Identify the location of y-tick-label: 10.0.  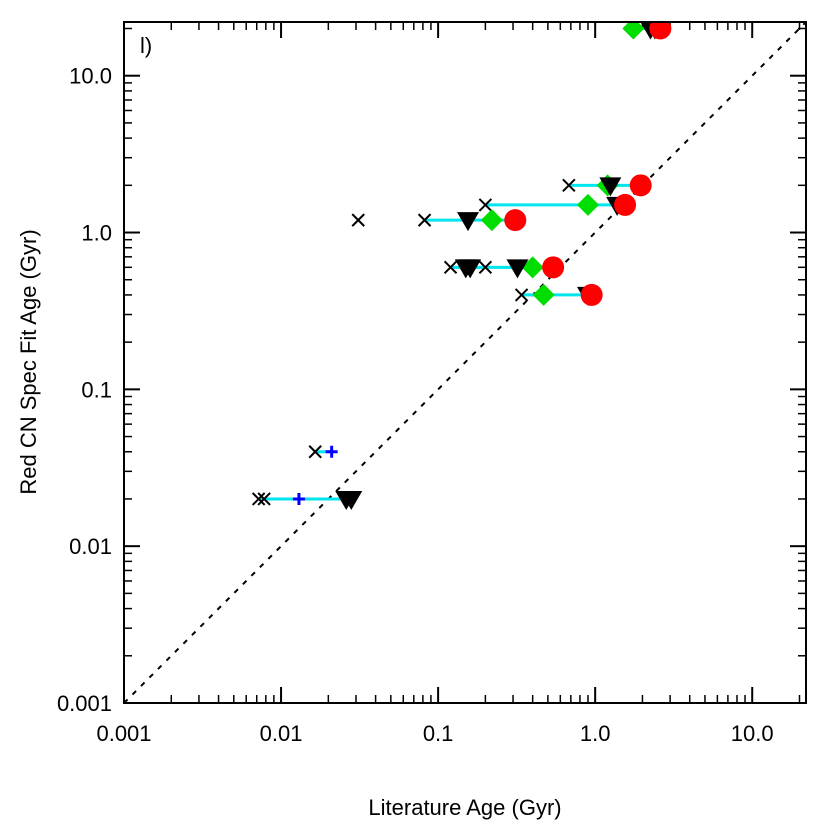
(90, 76).